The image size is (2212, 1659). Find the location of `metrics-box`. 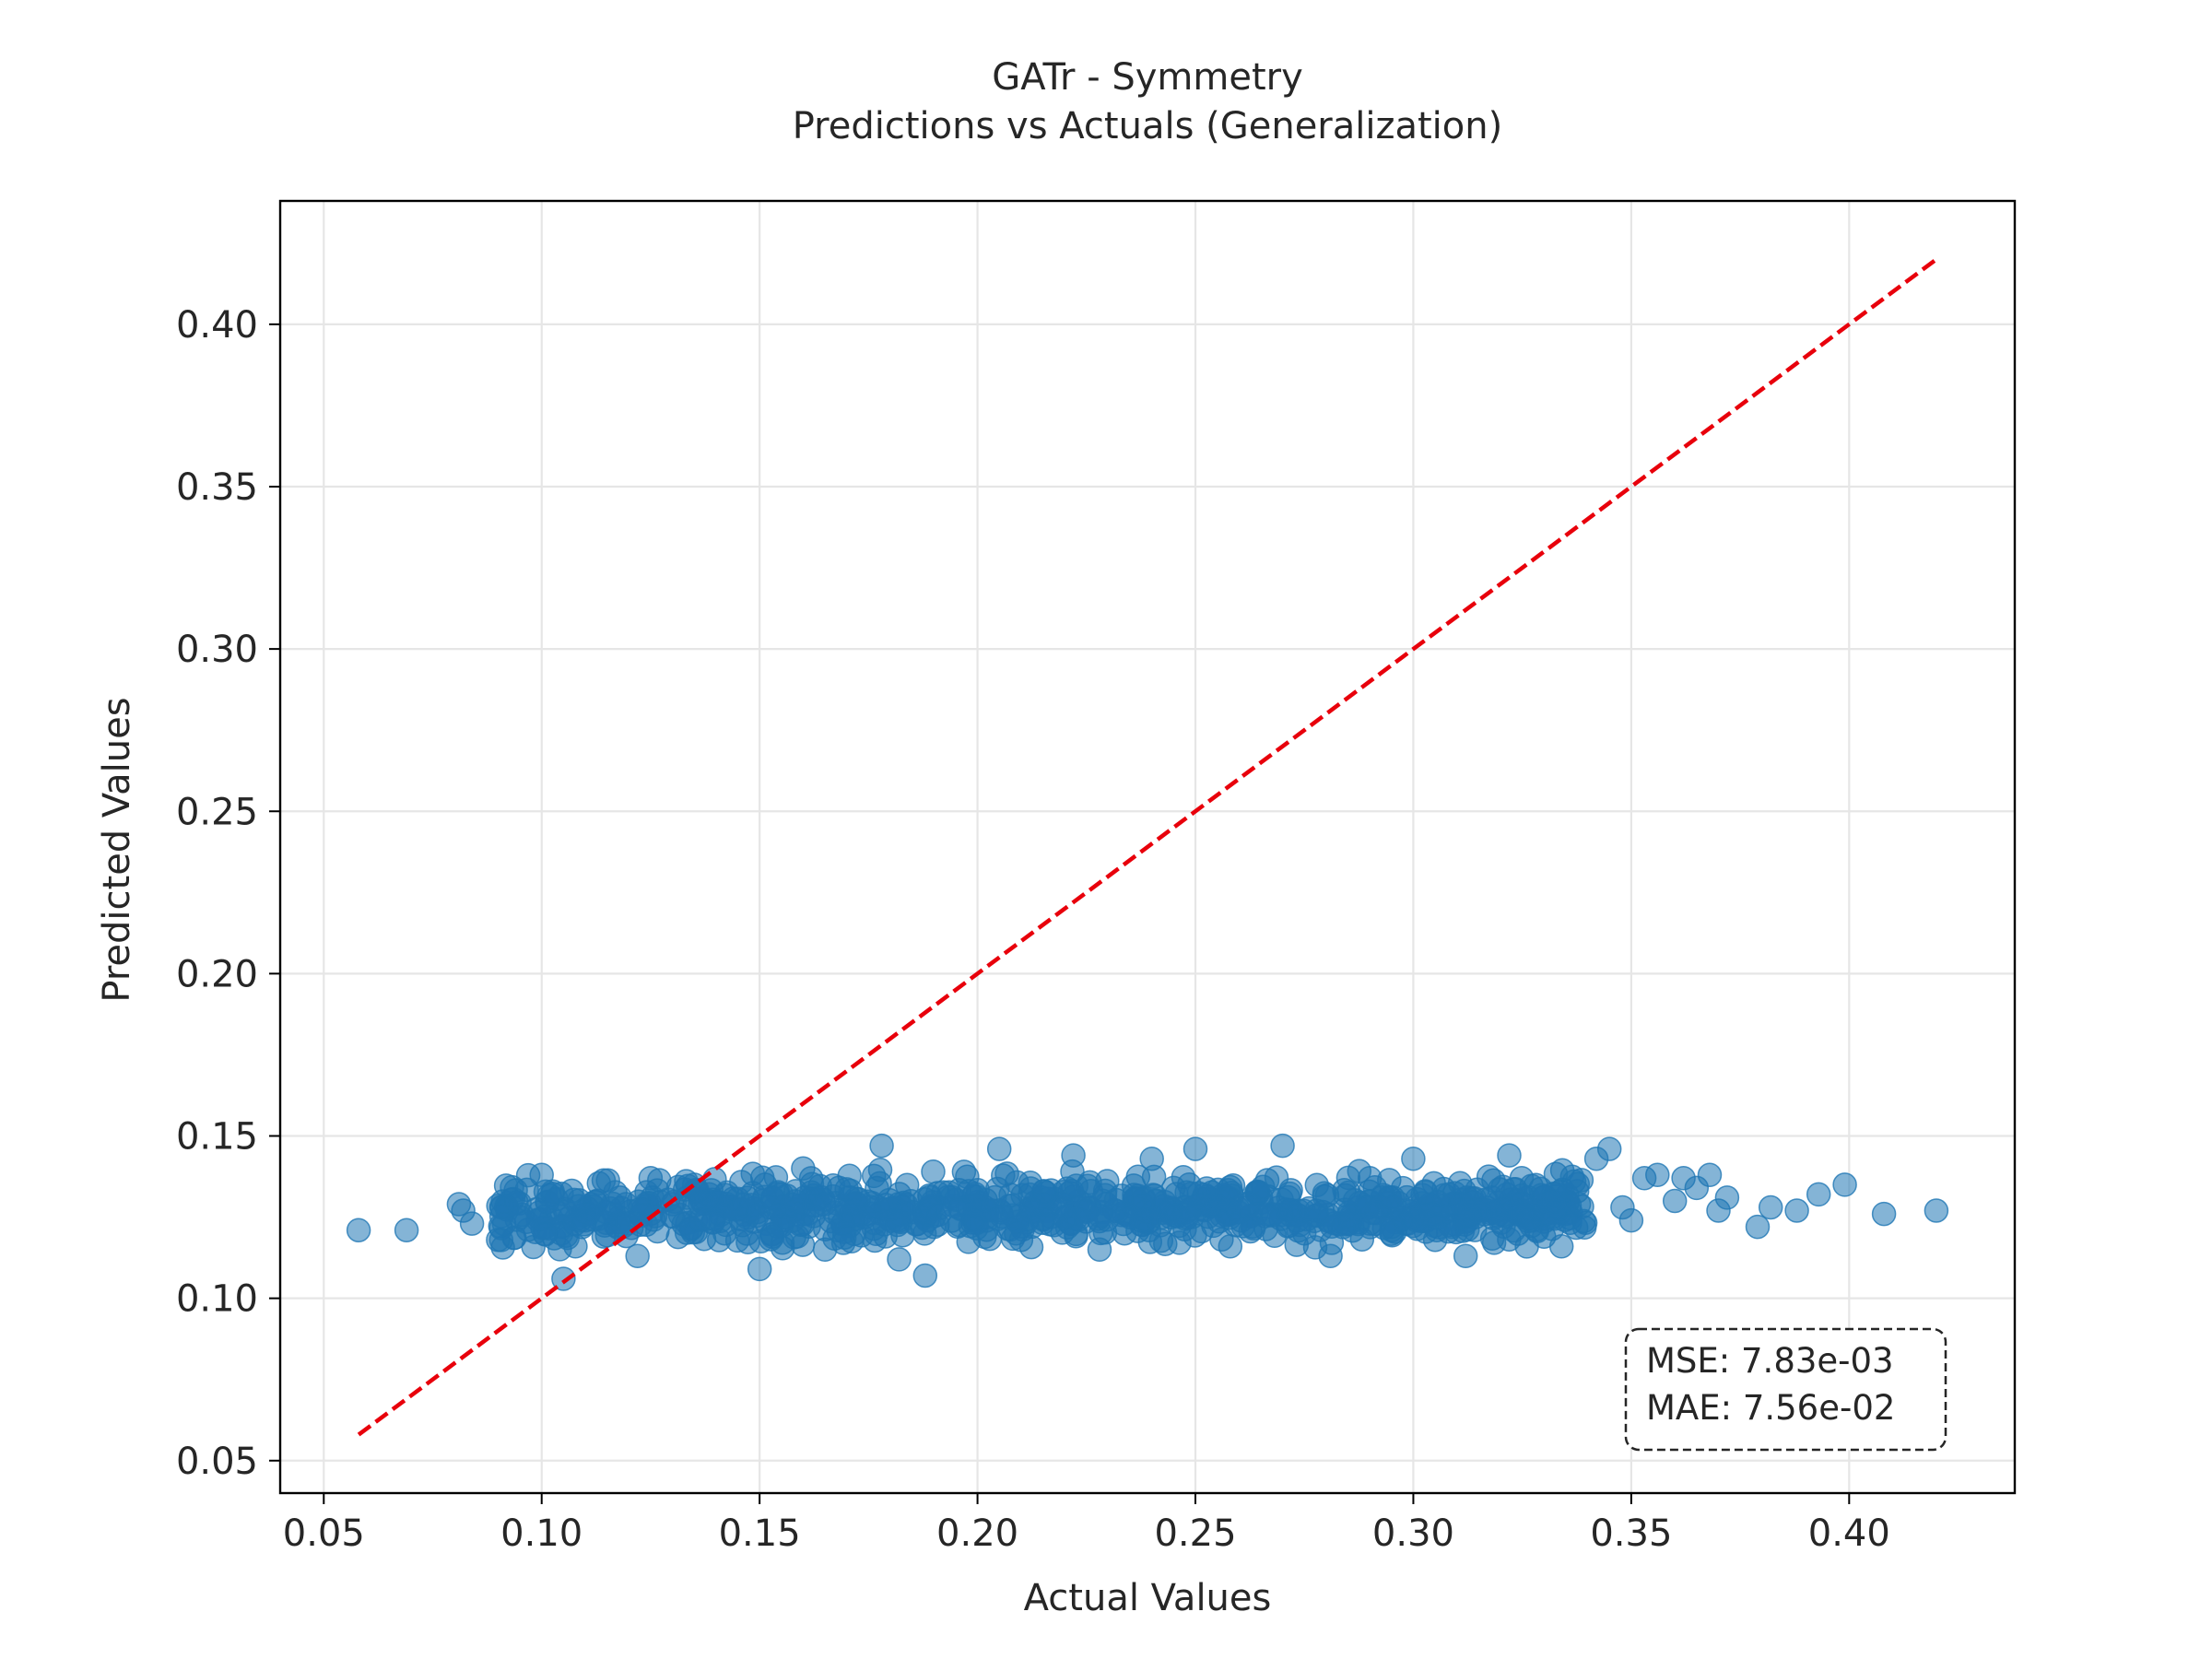

metrics-box is located at coordinates (1785, 1389).